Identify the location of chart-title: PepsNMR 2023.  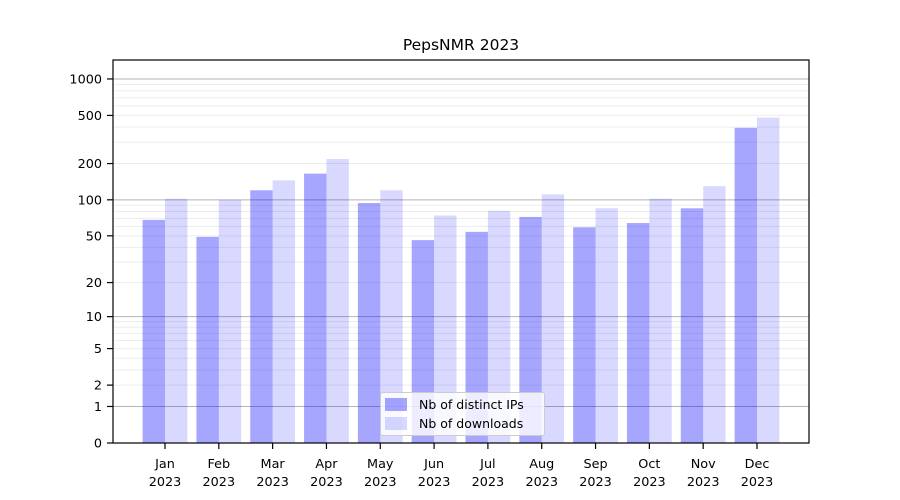
(461, 45).